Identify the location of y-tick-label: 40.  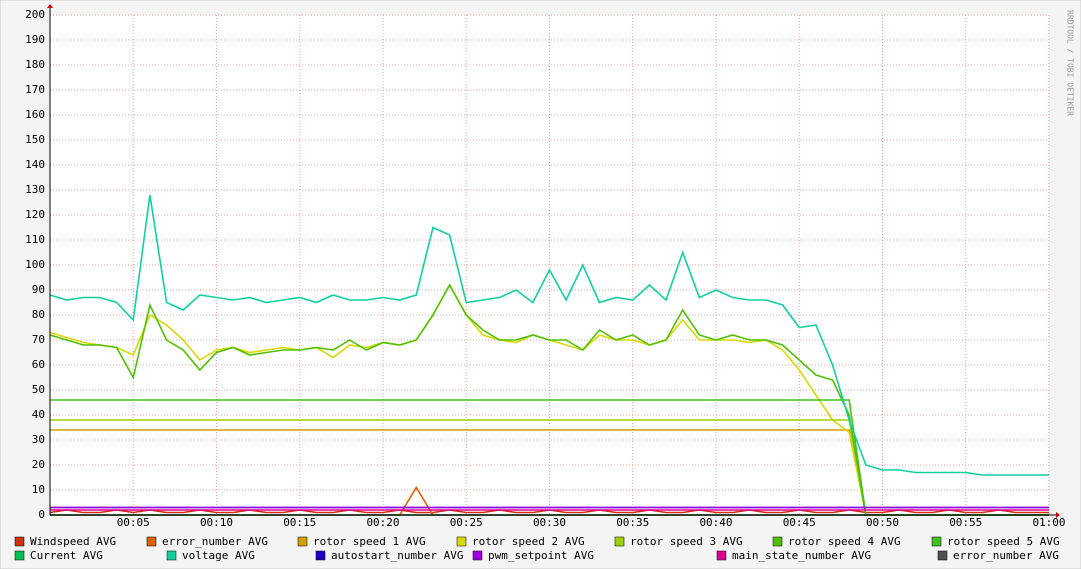
(38, 414).